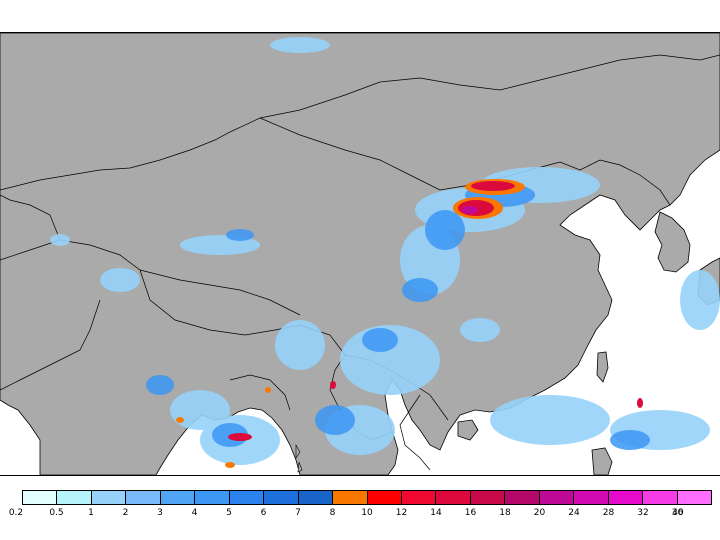 The height and width of the screenshot is (540, 720). What do you see at coordinates (602, 367) in the screenshot?
I see `taiwan` at bounding box center [602, 367].